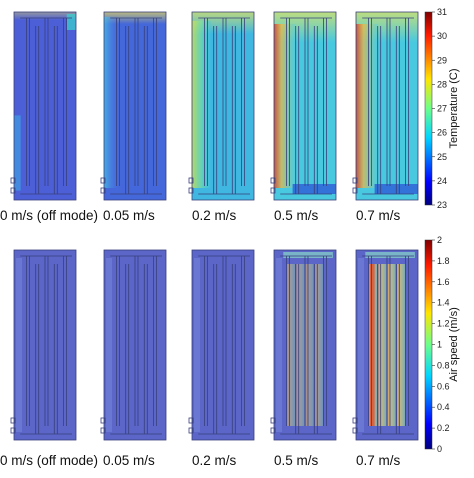  Describe the element at coordinates (428, 108) in the screenshot. I see `colorbar-temperature-gradient` at that location.